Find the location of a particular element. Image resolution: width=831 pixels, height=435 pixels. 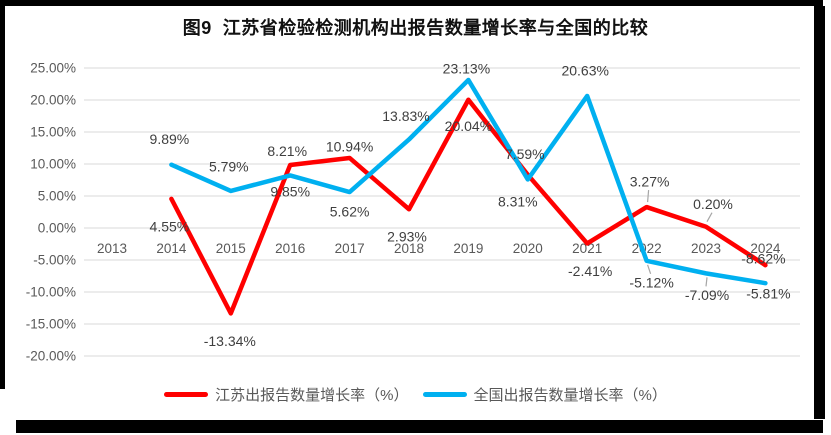

y-tick-label: 5.00% is located at coordinates (57, 196).